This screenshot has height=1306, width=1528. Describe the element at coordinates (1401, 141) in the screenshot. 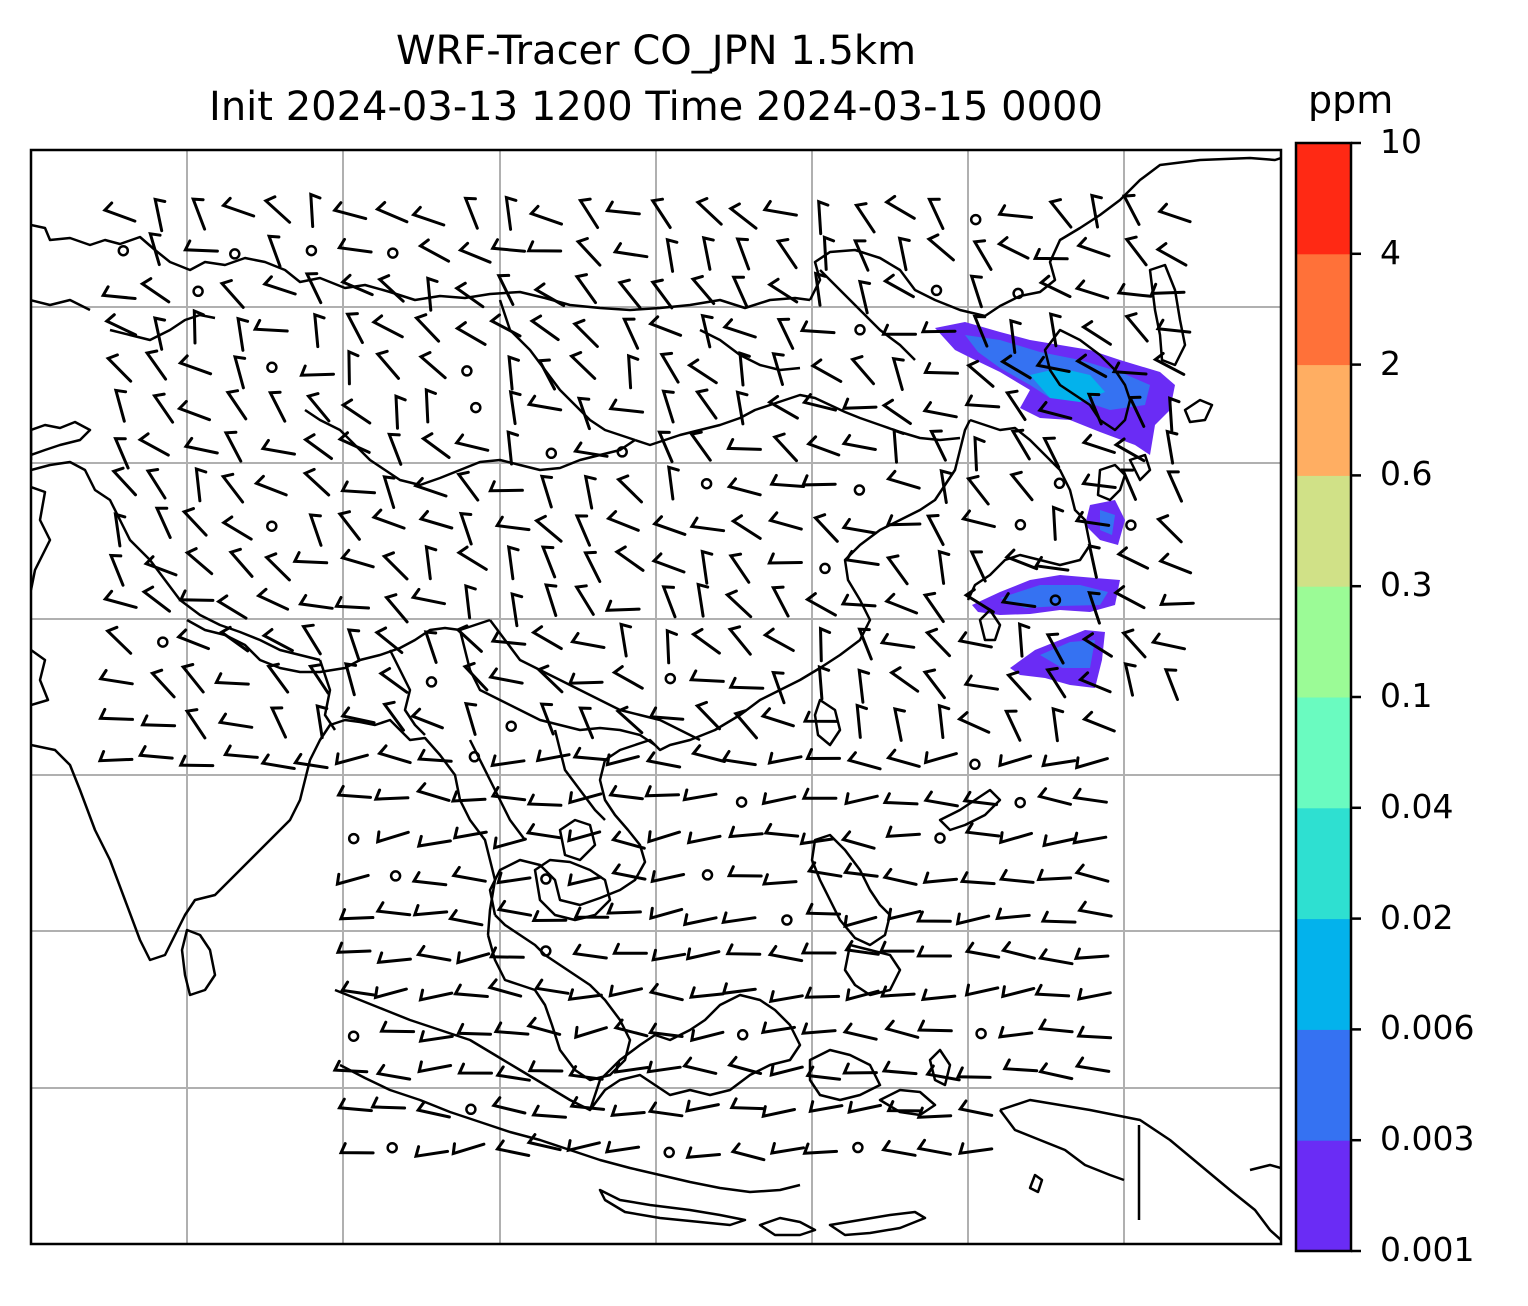

I see `colorbar-tick-label: 10` at that location.